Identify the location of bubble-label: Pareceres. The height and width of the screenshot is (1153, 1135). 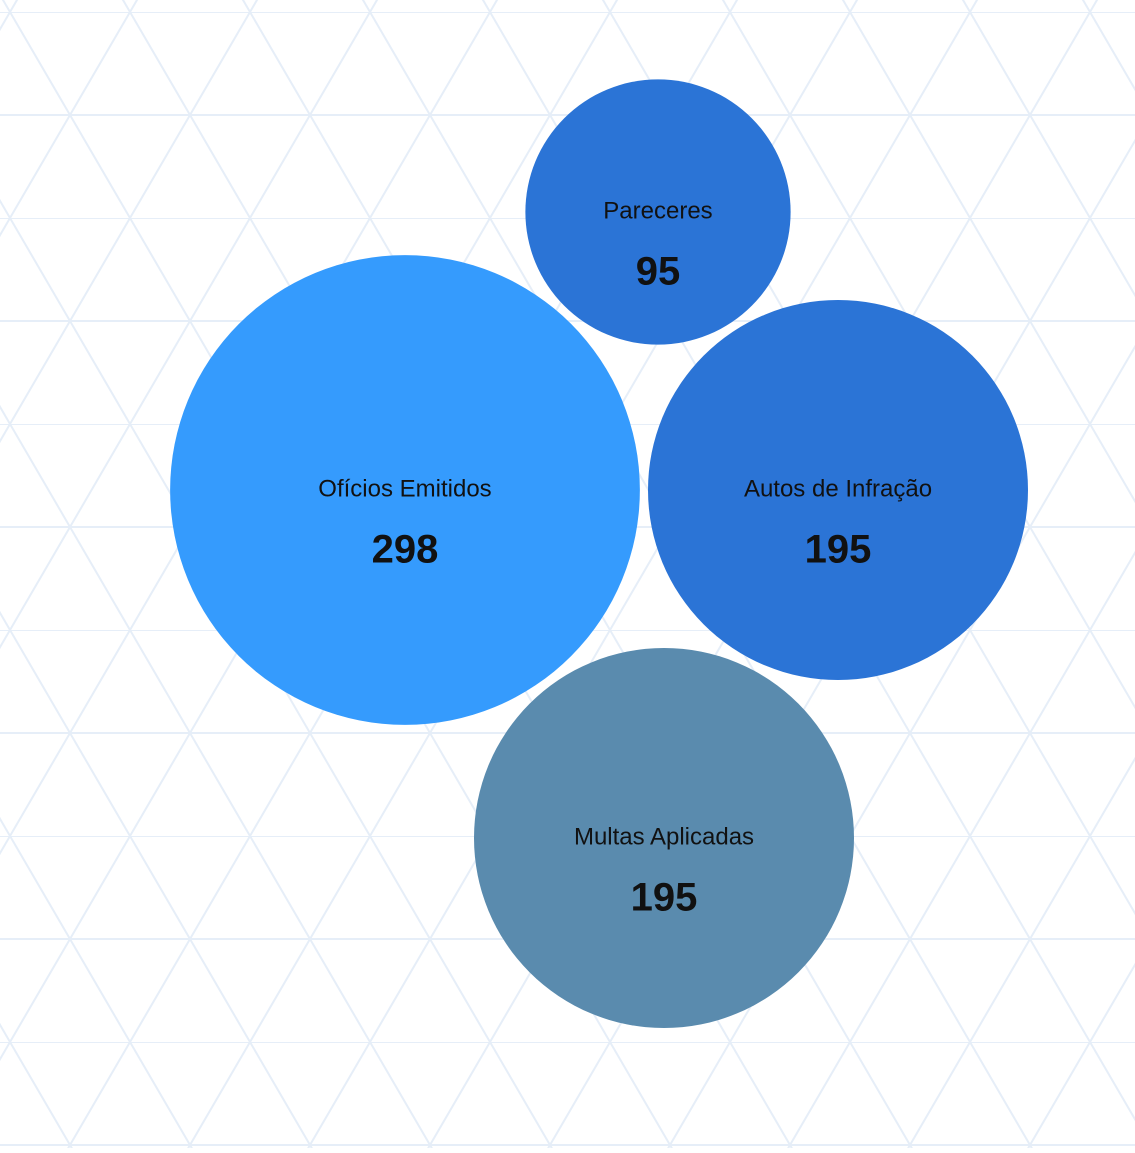
(657, 210).